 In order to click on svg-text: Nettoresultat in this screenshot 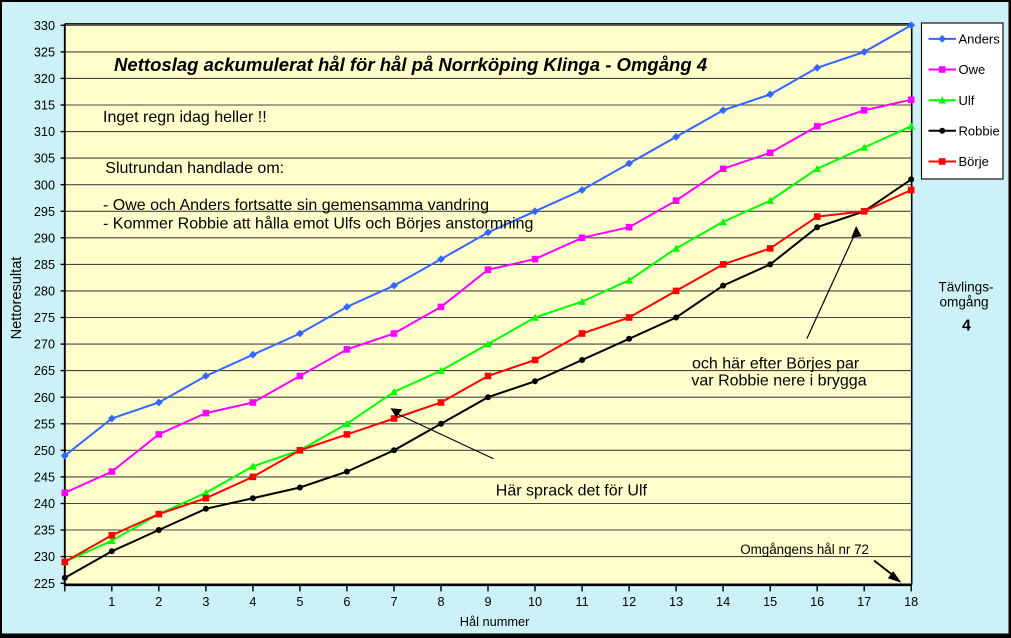, I will do `click(17, 298)`.